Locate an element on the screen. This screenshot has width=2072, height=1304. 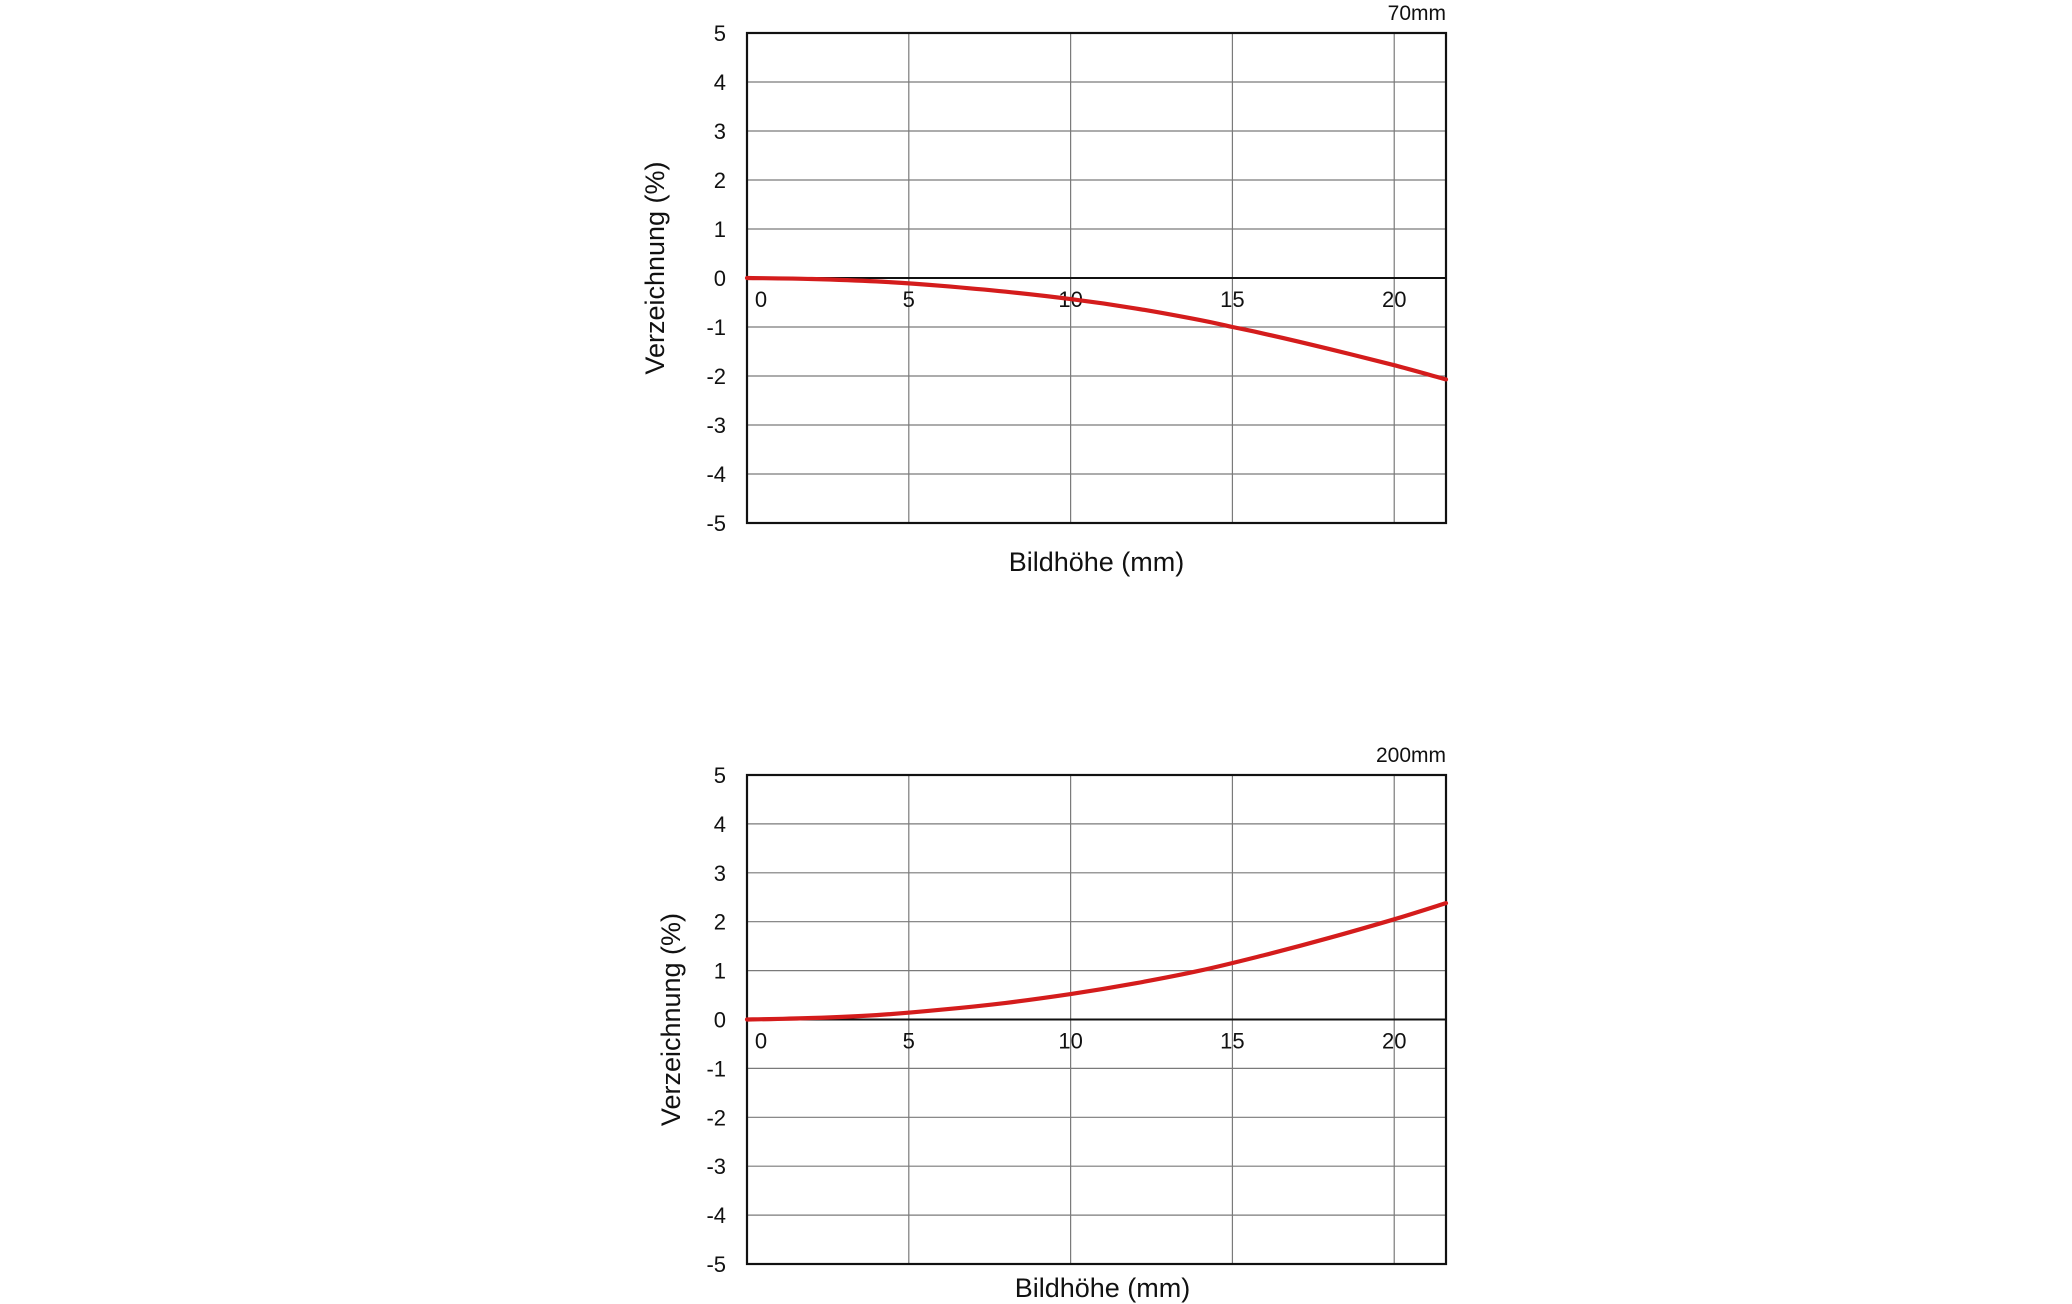
chart-title: 70mm is located at coordinates (1417, 13).